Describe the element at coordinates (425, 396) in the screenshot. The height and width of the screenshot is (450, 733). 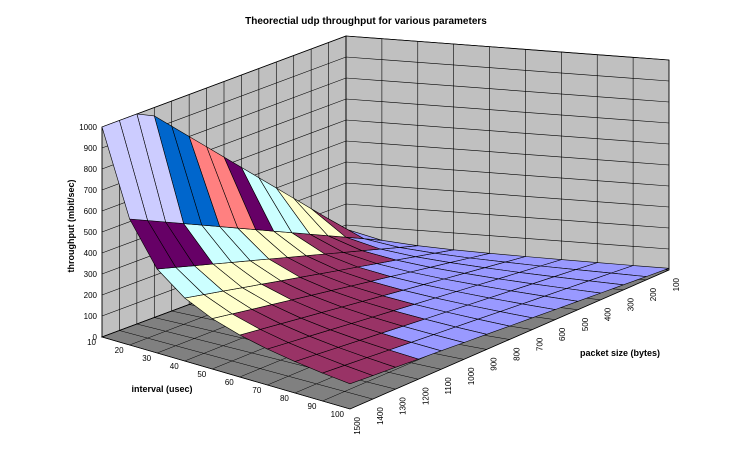
I see `y-tick-label: 1200` at that location.